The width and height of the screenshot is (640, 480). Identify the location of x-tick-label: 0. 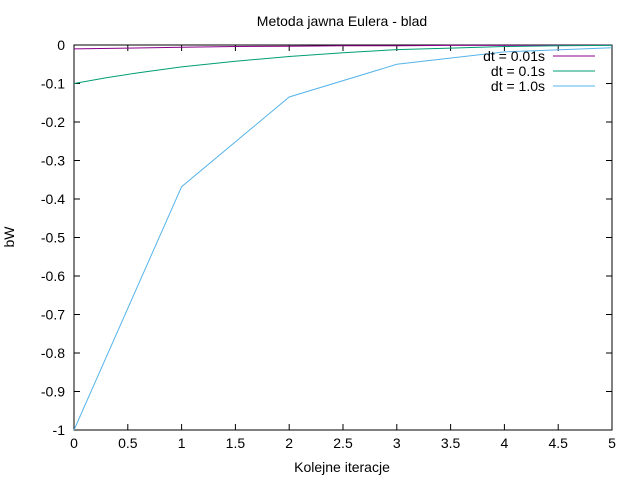
(74, 443).